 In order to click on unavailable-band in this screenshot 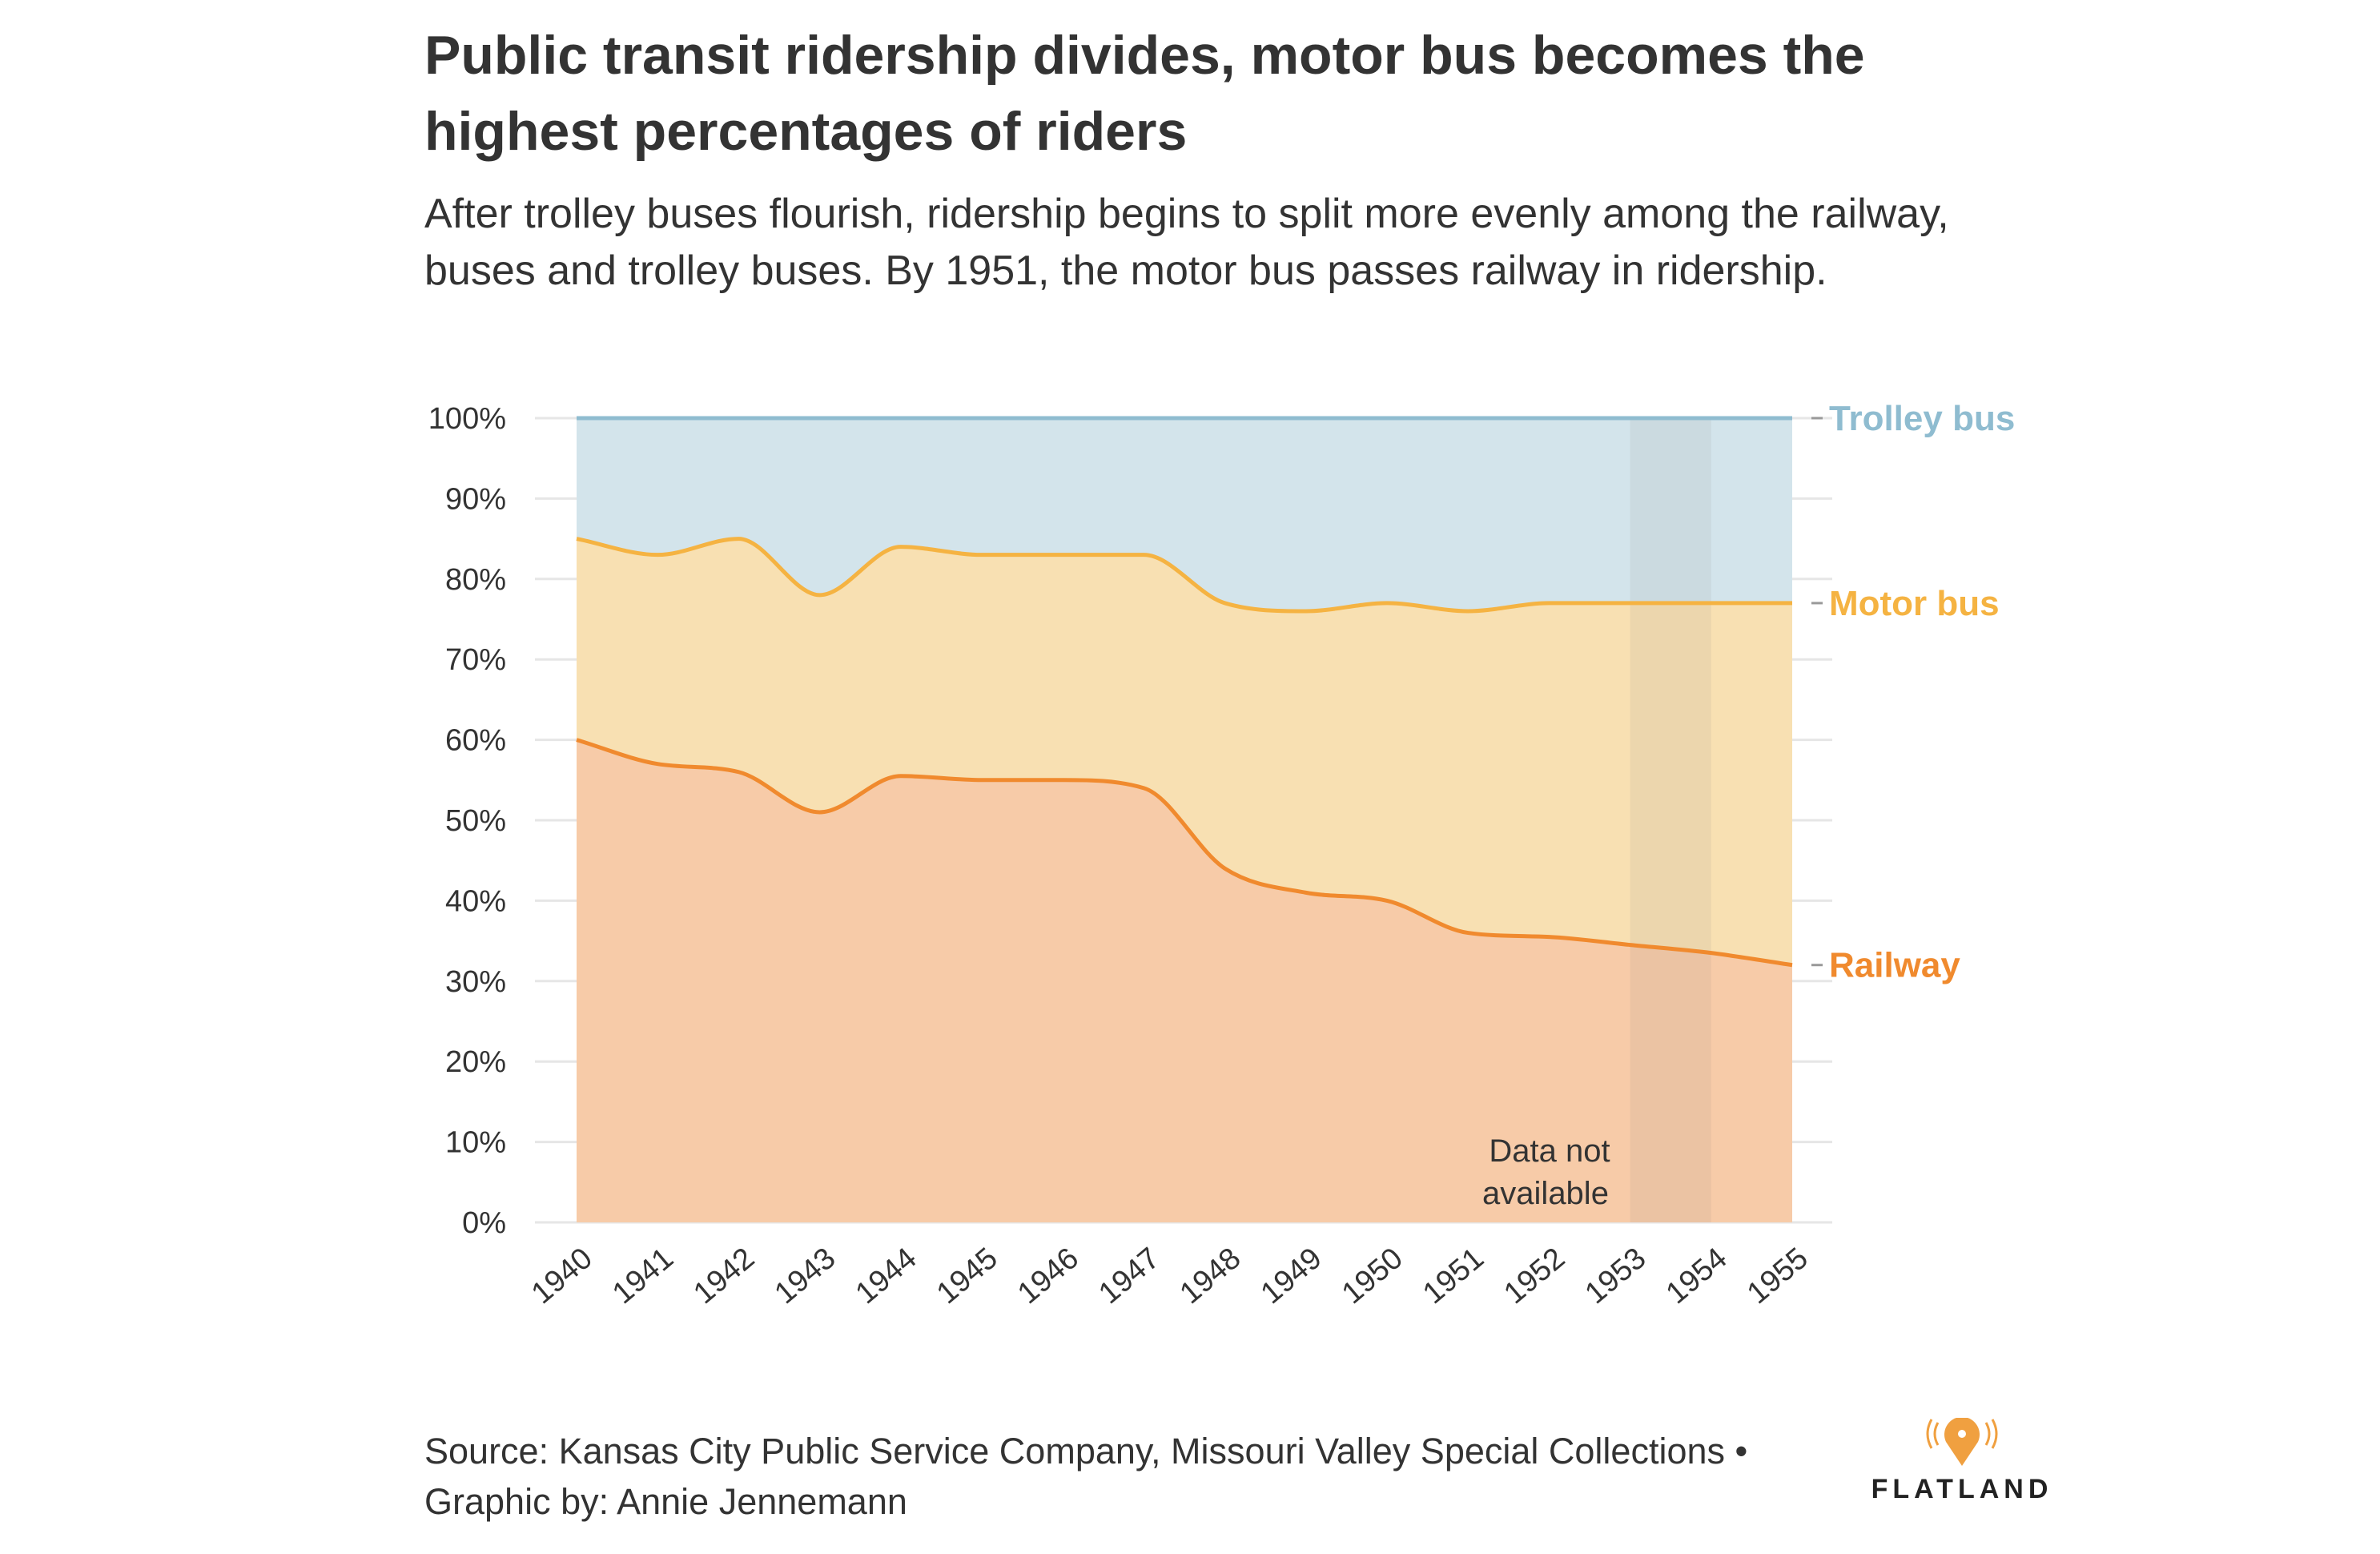, I will do `click(1670, 820)`.